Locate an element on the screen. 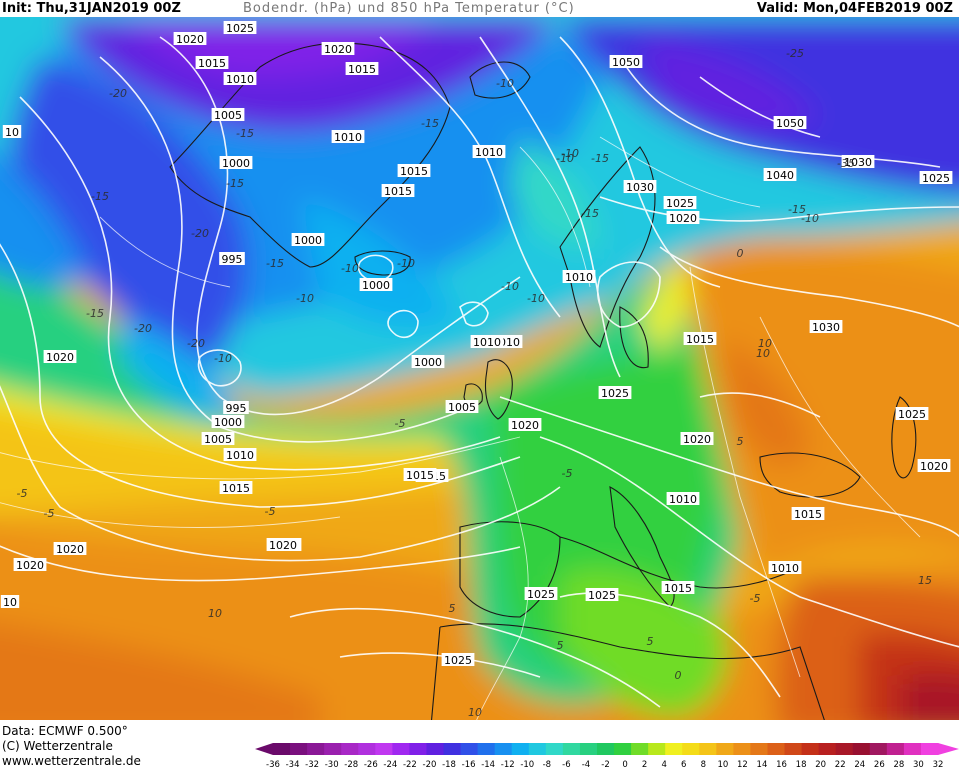  temperature-label: 15 is located at coordinates (925, 580).